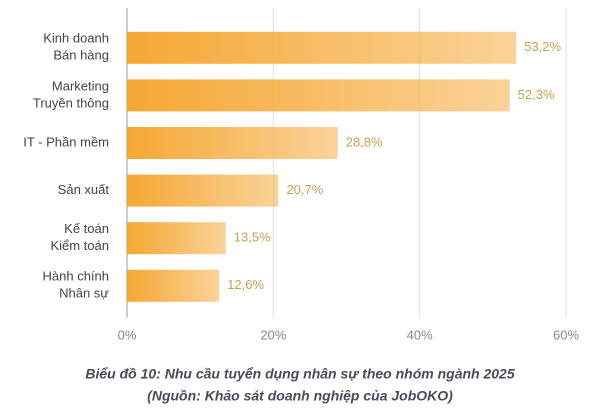 The width and height of the screenshot is (600, 416). What do you see at coordinates (273, 334) in the screenshot?
I see `x-tick-label: 20%` at bounding box center [273, 334].